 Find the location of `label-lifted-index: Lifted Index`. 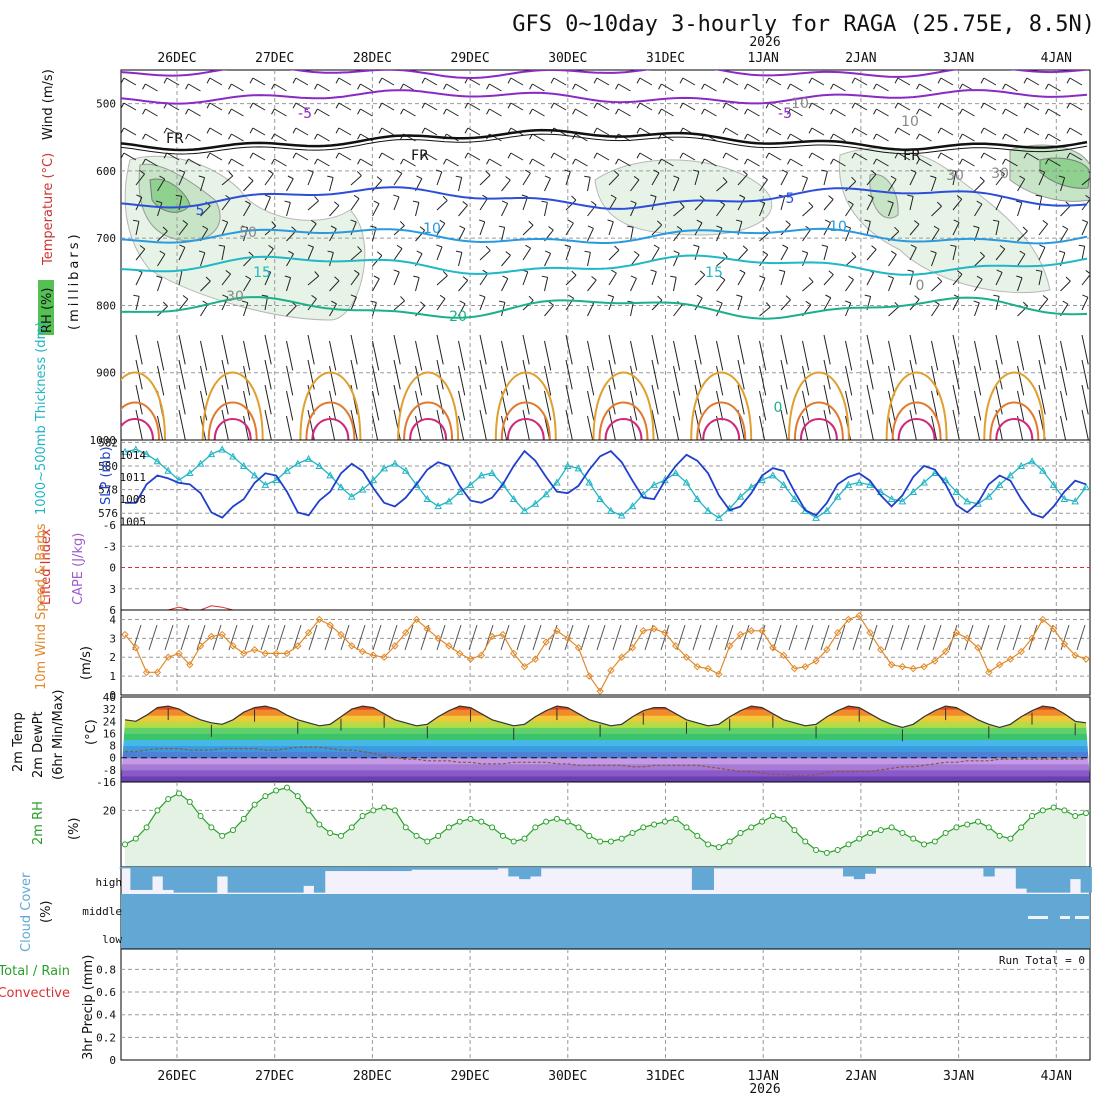

label-lifted-index: Lifted Index is located at coordinates (46, 566).